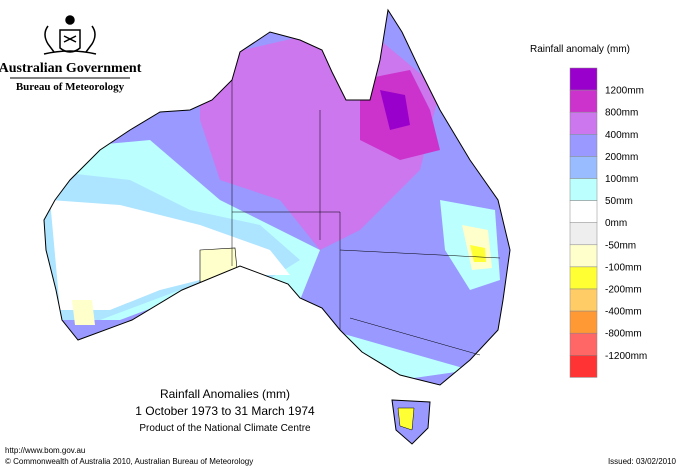  I want to click on crest, so click(70, 35).